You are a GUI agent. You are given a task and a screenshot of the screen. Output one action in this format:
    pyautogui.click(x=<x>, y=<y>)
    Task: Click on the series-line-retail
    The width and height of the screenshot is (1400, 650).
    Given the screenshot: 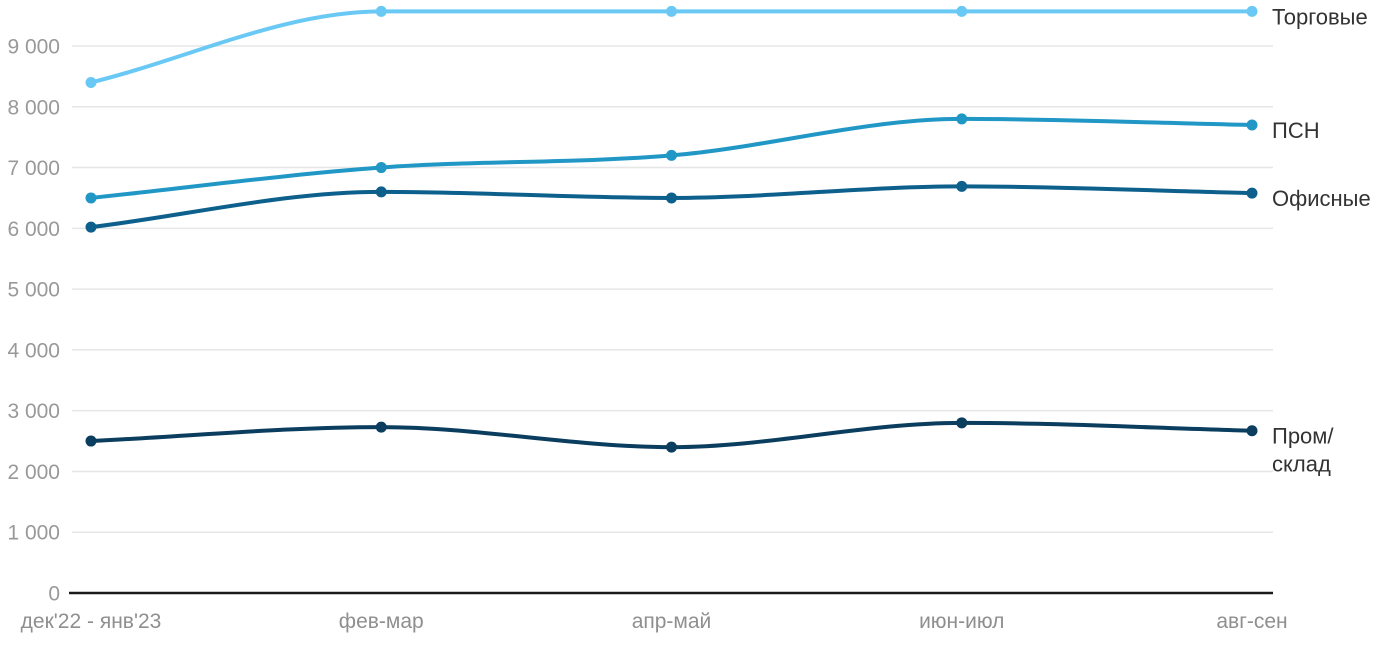 What is the action you would take?
    pyautogui.click(x=671, y=47)
    